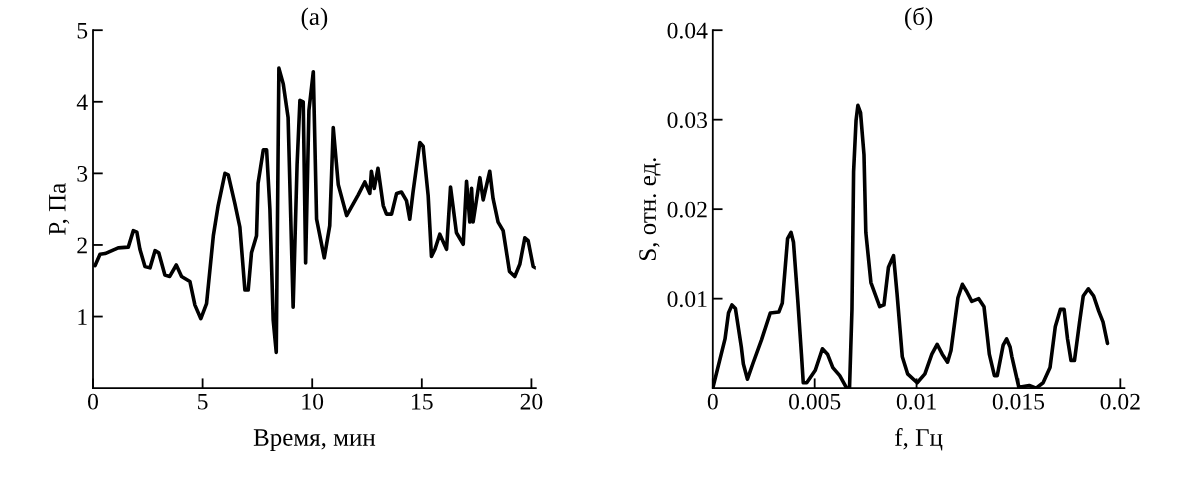 The width and height of the screenshot is (1200, 487). Describe the element at coordinates (815, 401) in the screenshot. I see `x-tick-label: 0.005` at that location.